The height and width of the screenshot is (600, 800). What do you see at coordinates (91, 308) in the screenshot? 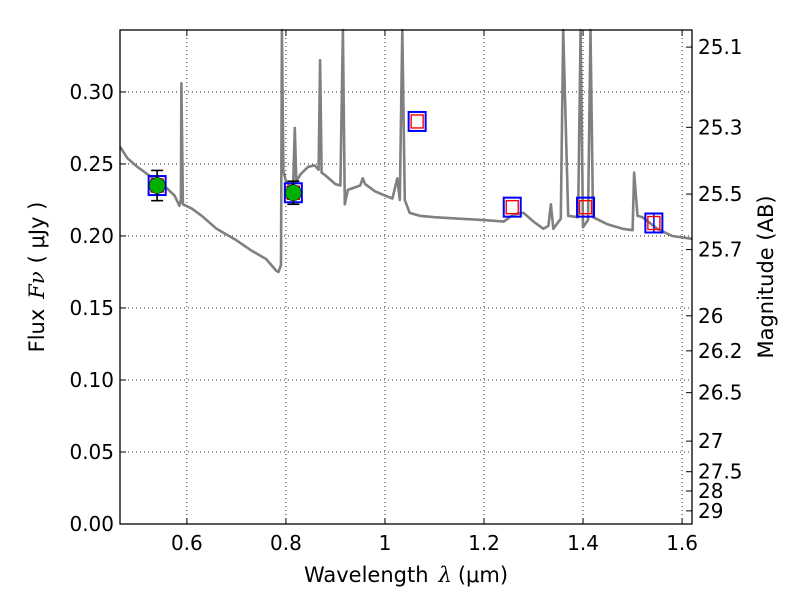
I see `y-tick-label: 0.15` at bounding box center [91, 308].